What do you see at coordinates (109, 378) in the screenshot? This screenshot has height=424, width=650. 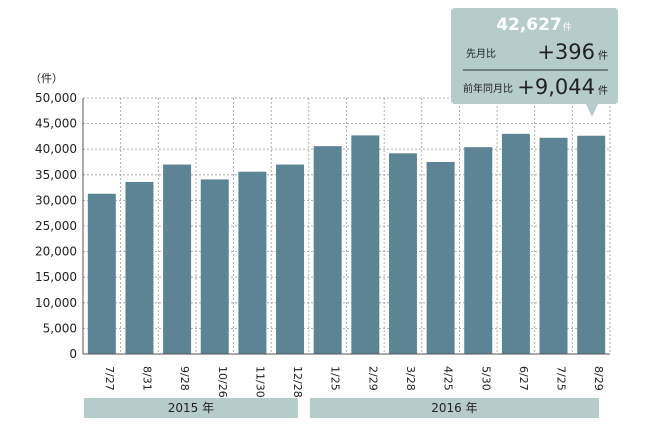 I see `x-tick-label: 7/27` at bounding box center [109, 378].